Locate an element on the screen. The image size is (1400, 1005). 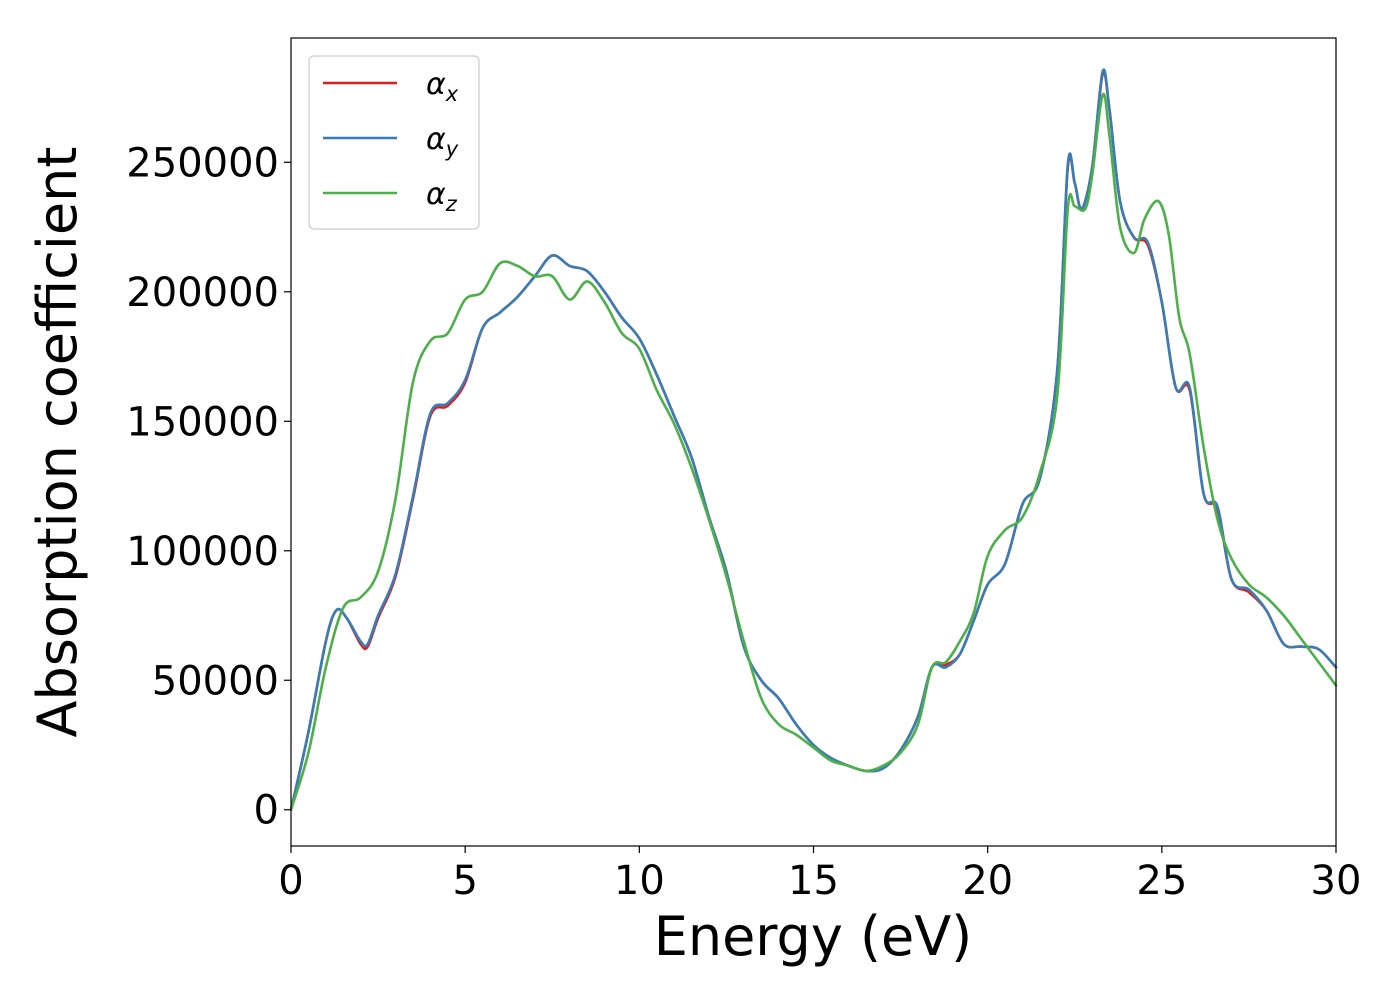
x-tick-label-2: 10 is located at coordinates (639, 881).